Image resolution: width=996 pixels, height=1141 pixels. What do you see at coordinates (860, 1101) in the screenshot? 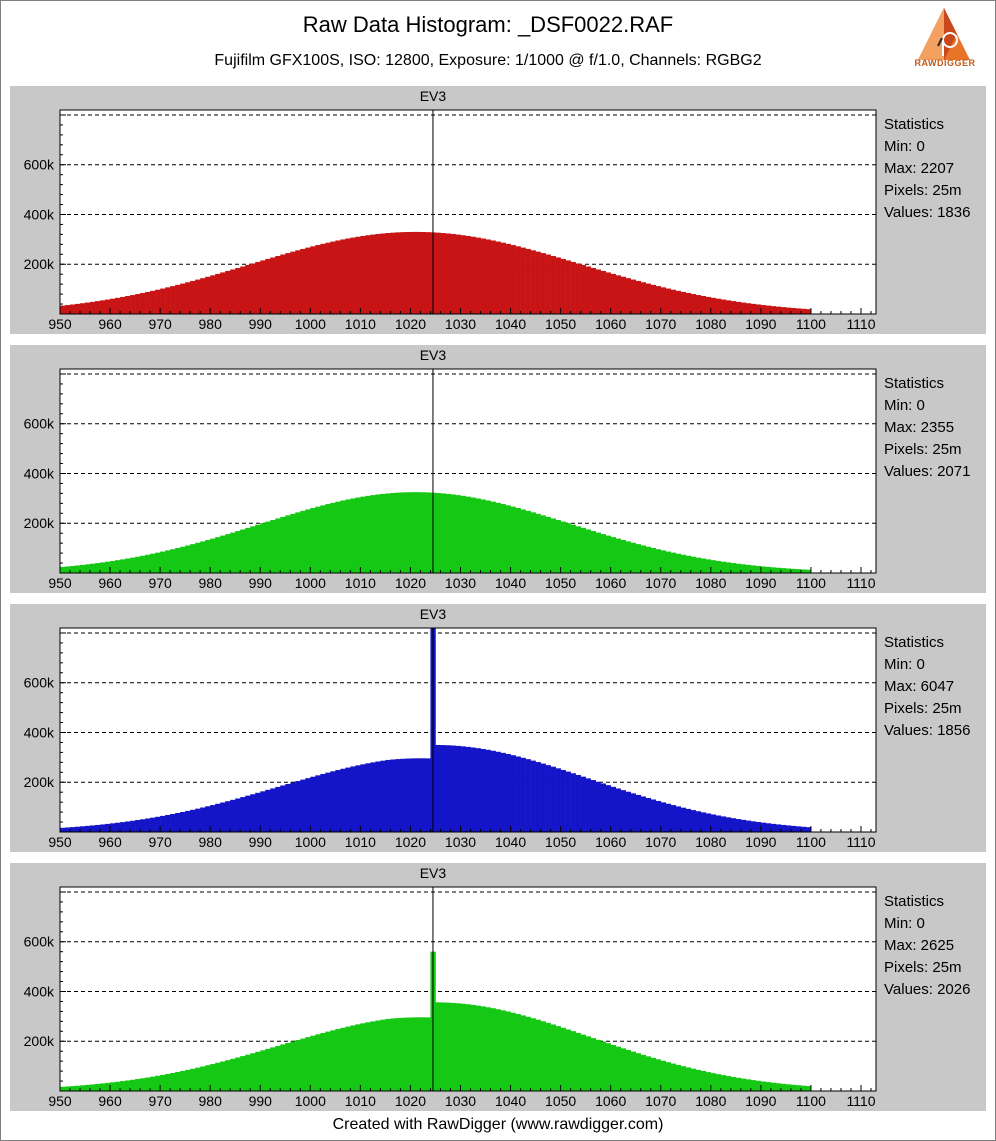
I see `x-tick-label: 1110` at bounding box center [860, 1101].